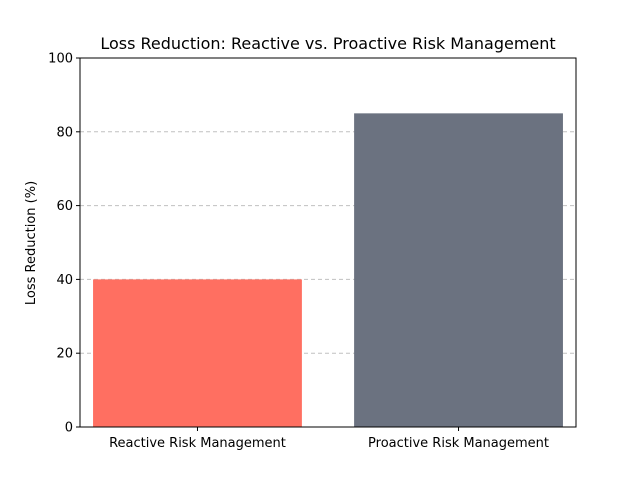  Describe the element at coordinates (69, 428) in the screenshot. I see `y-tick-label: 0` at that location.